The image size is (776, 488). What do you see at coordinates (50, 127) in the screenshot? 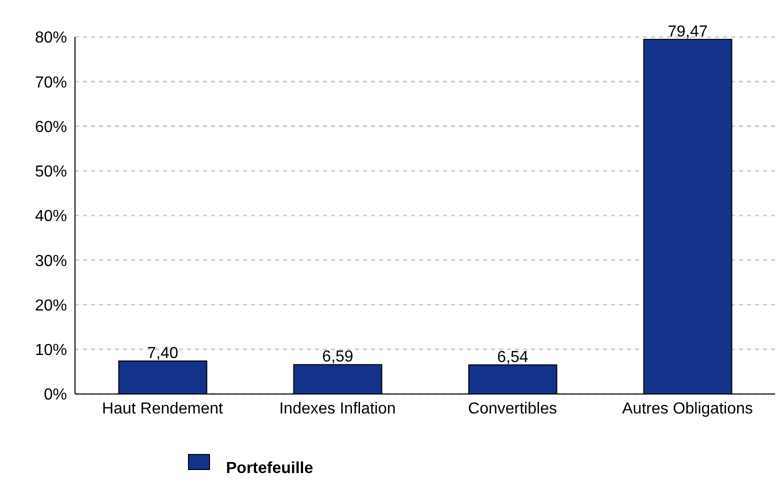
I see `y-tick-label: 60%` at bounding box center [50, 127].